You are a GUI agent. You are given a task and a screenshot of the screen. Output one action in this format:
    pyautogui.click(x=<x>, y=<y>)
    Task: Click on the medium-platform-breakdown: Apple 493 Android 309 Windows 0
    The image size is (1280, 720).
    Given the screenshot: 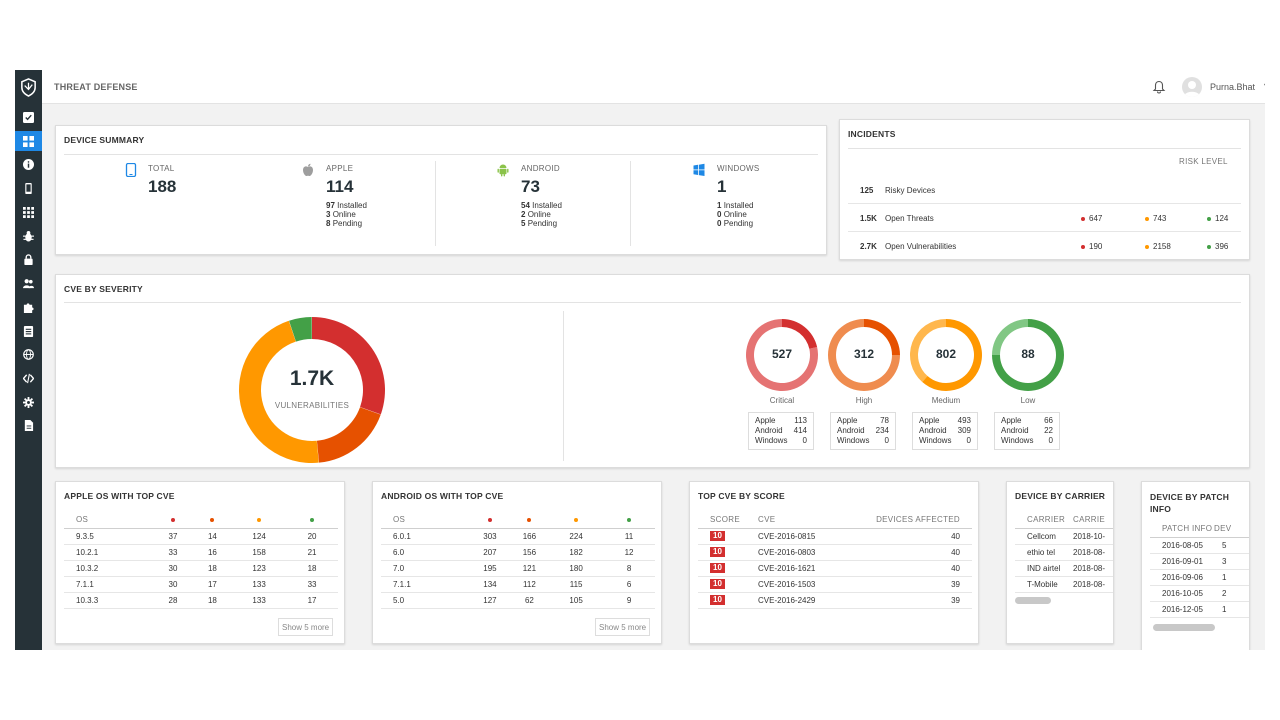 What is the action you would take?
    pyautogui.click(x=945, y=431)
    